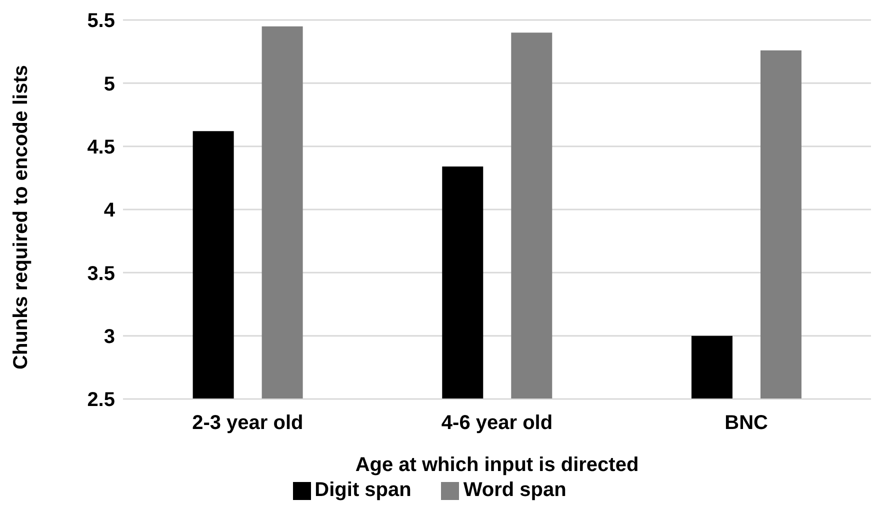 The width and height of the screenshot is (889, 515). Describe the element at coordinates (746, 423) in the screenshot. I see `x-tick-label: BNC` at that location.